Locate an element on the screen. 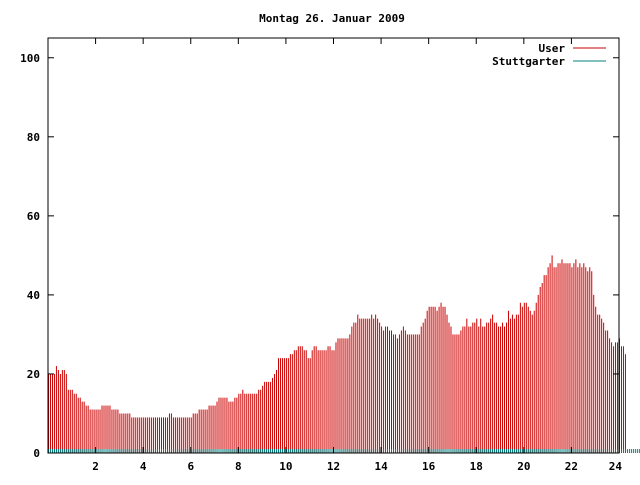 Image resolution: width=640 pixels, height=485 pixels. y-tick-label-60: 60 is located at coordinates (33, 216).